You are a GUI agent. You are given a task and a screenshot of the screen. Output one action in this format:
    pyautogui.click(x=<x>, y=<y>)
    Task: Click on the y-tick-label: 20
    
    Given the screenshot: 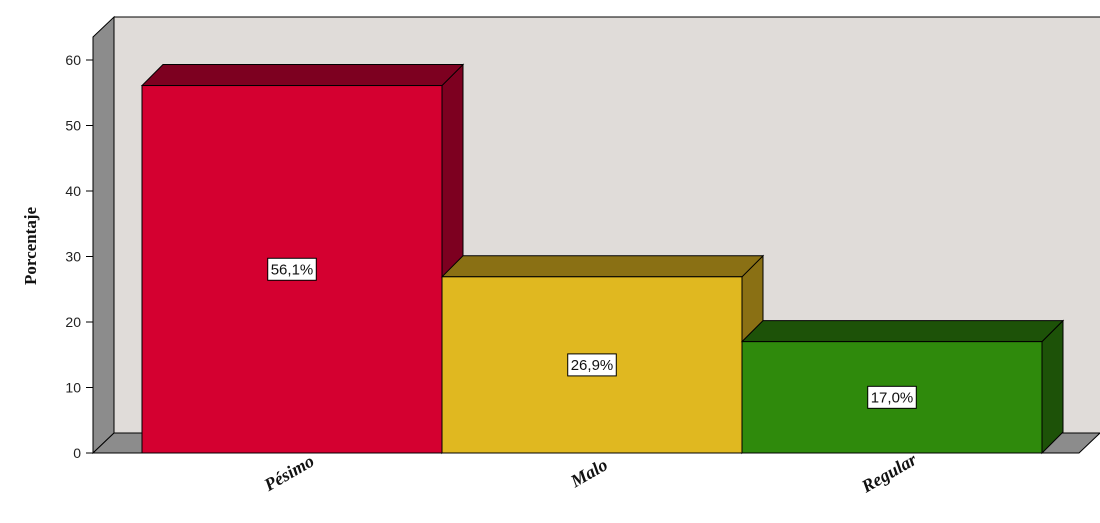 What is the action you would take?
    pyautogui.click(x=73, y=322)
    